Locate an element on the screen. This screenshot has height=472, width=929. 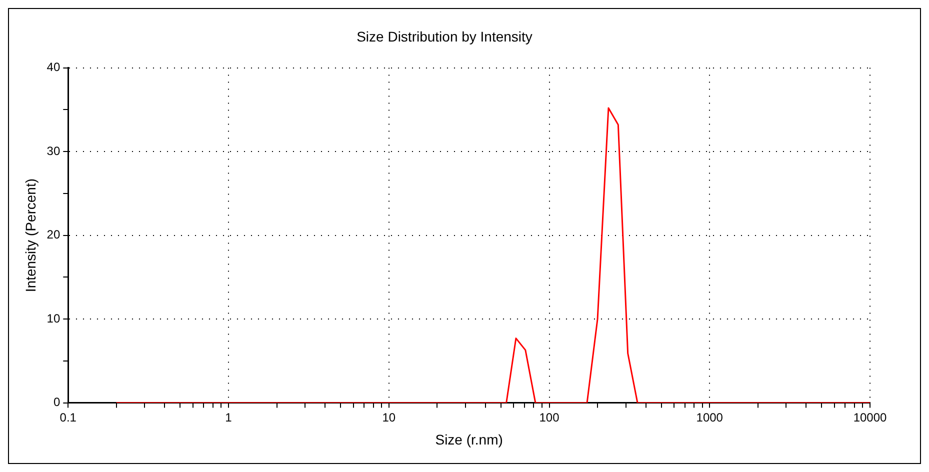
y-tick-label: 20 is located at coordinates (53, 235).